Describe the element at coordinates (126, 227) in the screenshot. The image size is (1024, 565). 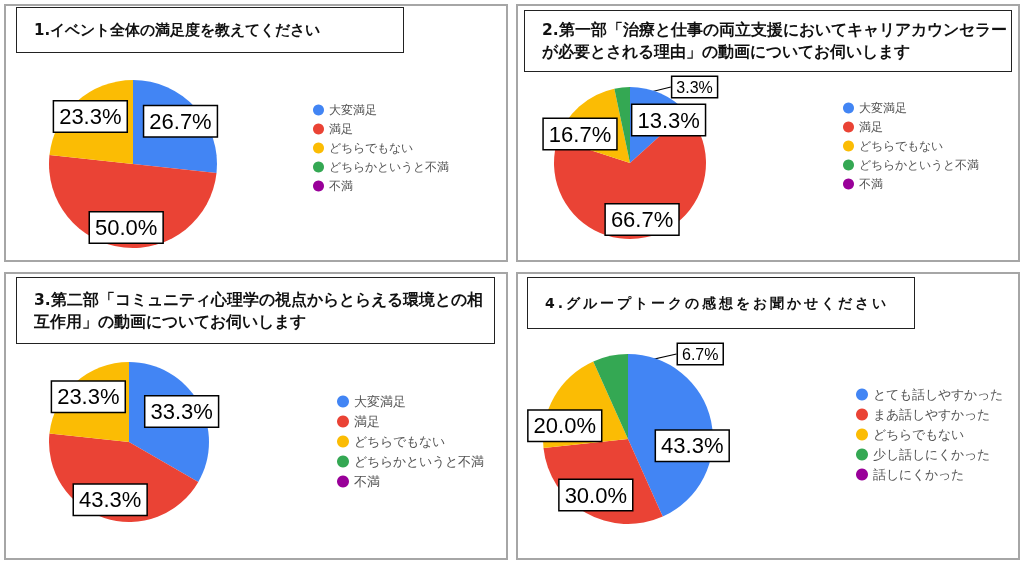
I see `data-label: 50.0%` at that location.